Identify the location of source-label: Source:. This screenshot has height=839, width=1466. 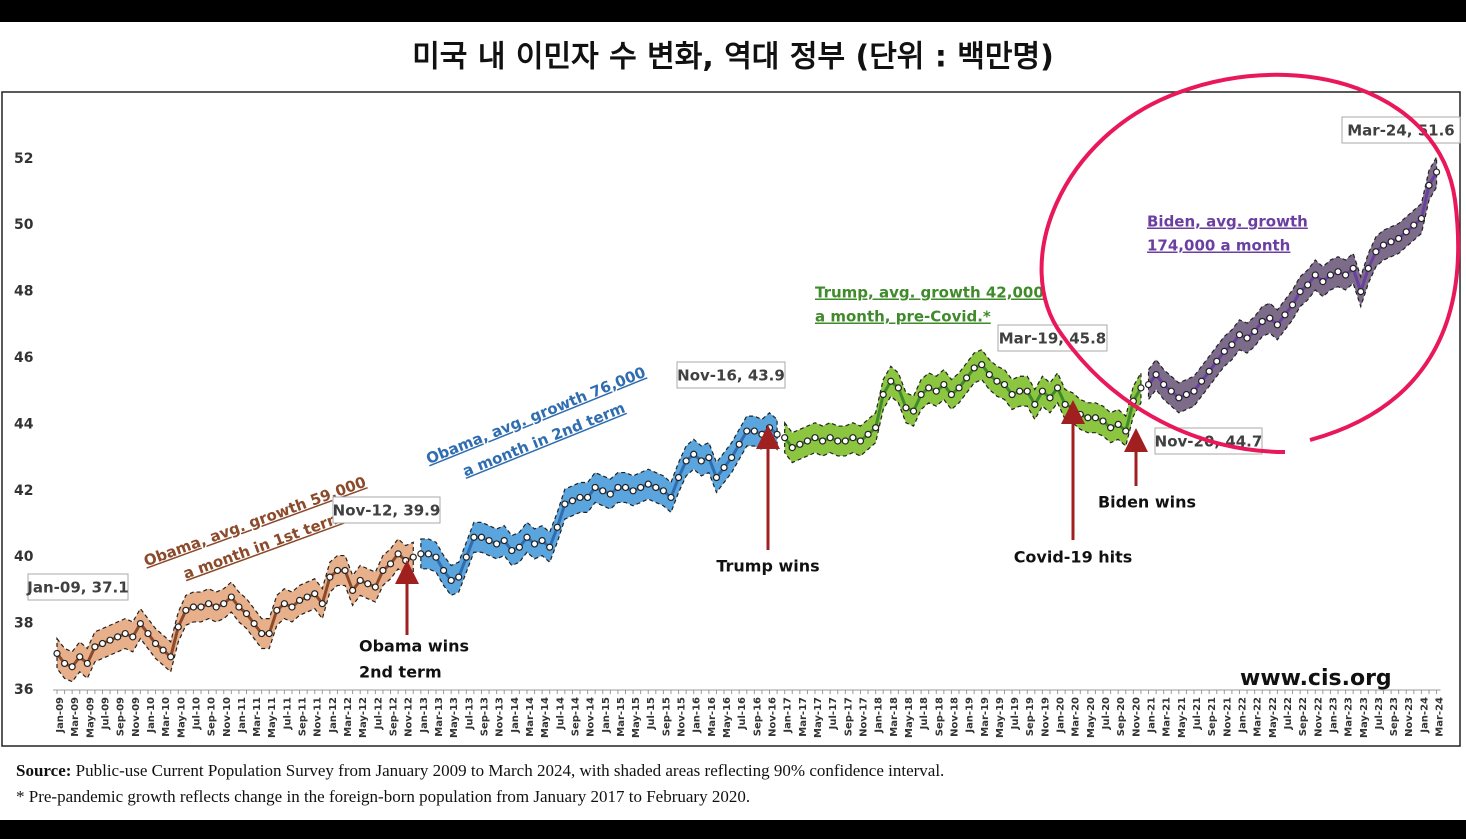
(43, 770).